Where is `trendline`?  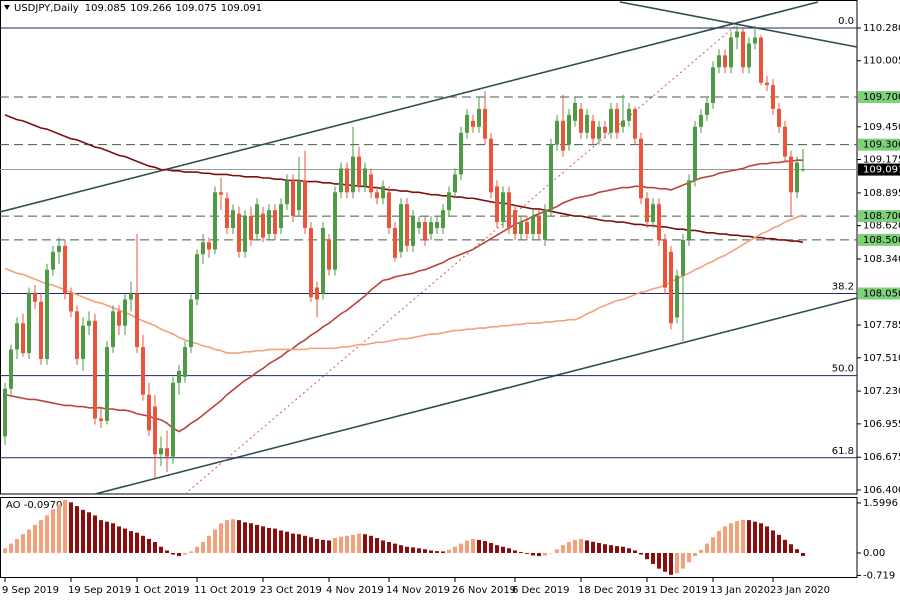 trendline is located at coordinates (738, 24).